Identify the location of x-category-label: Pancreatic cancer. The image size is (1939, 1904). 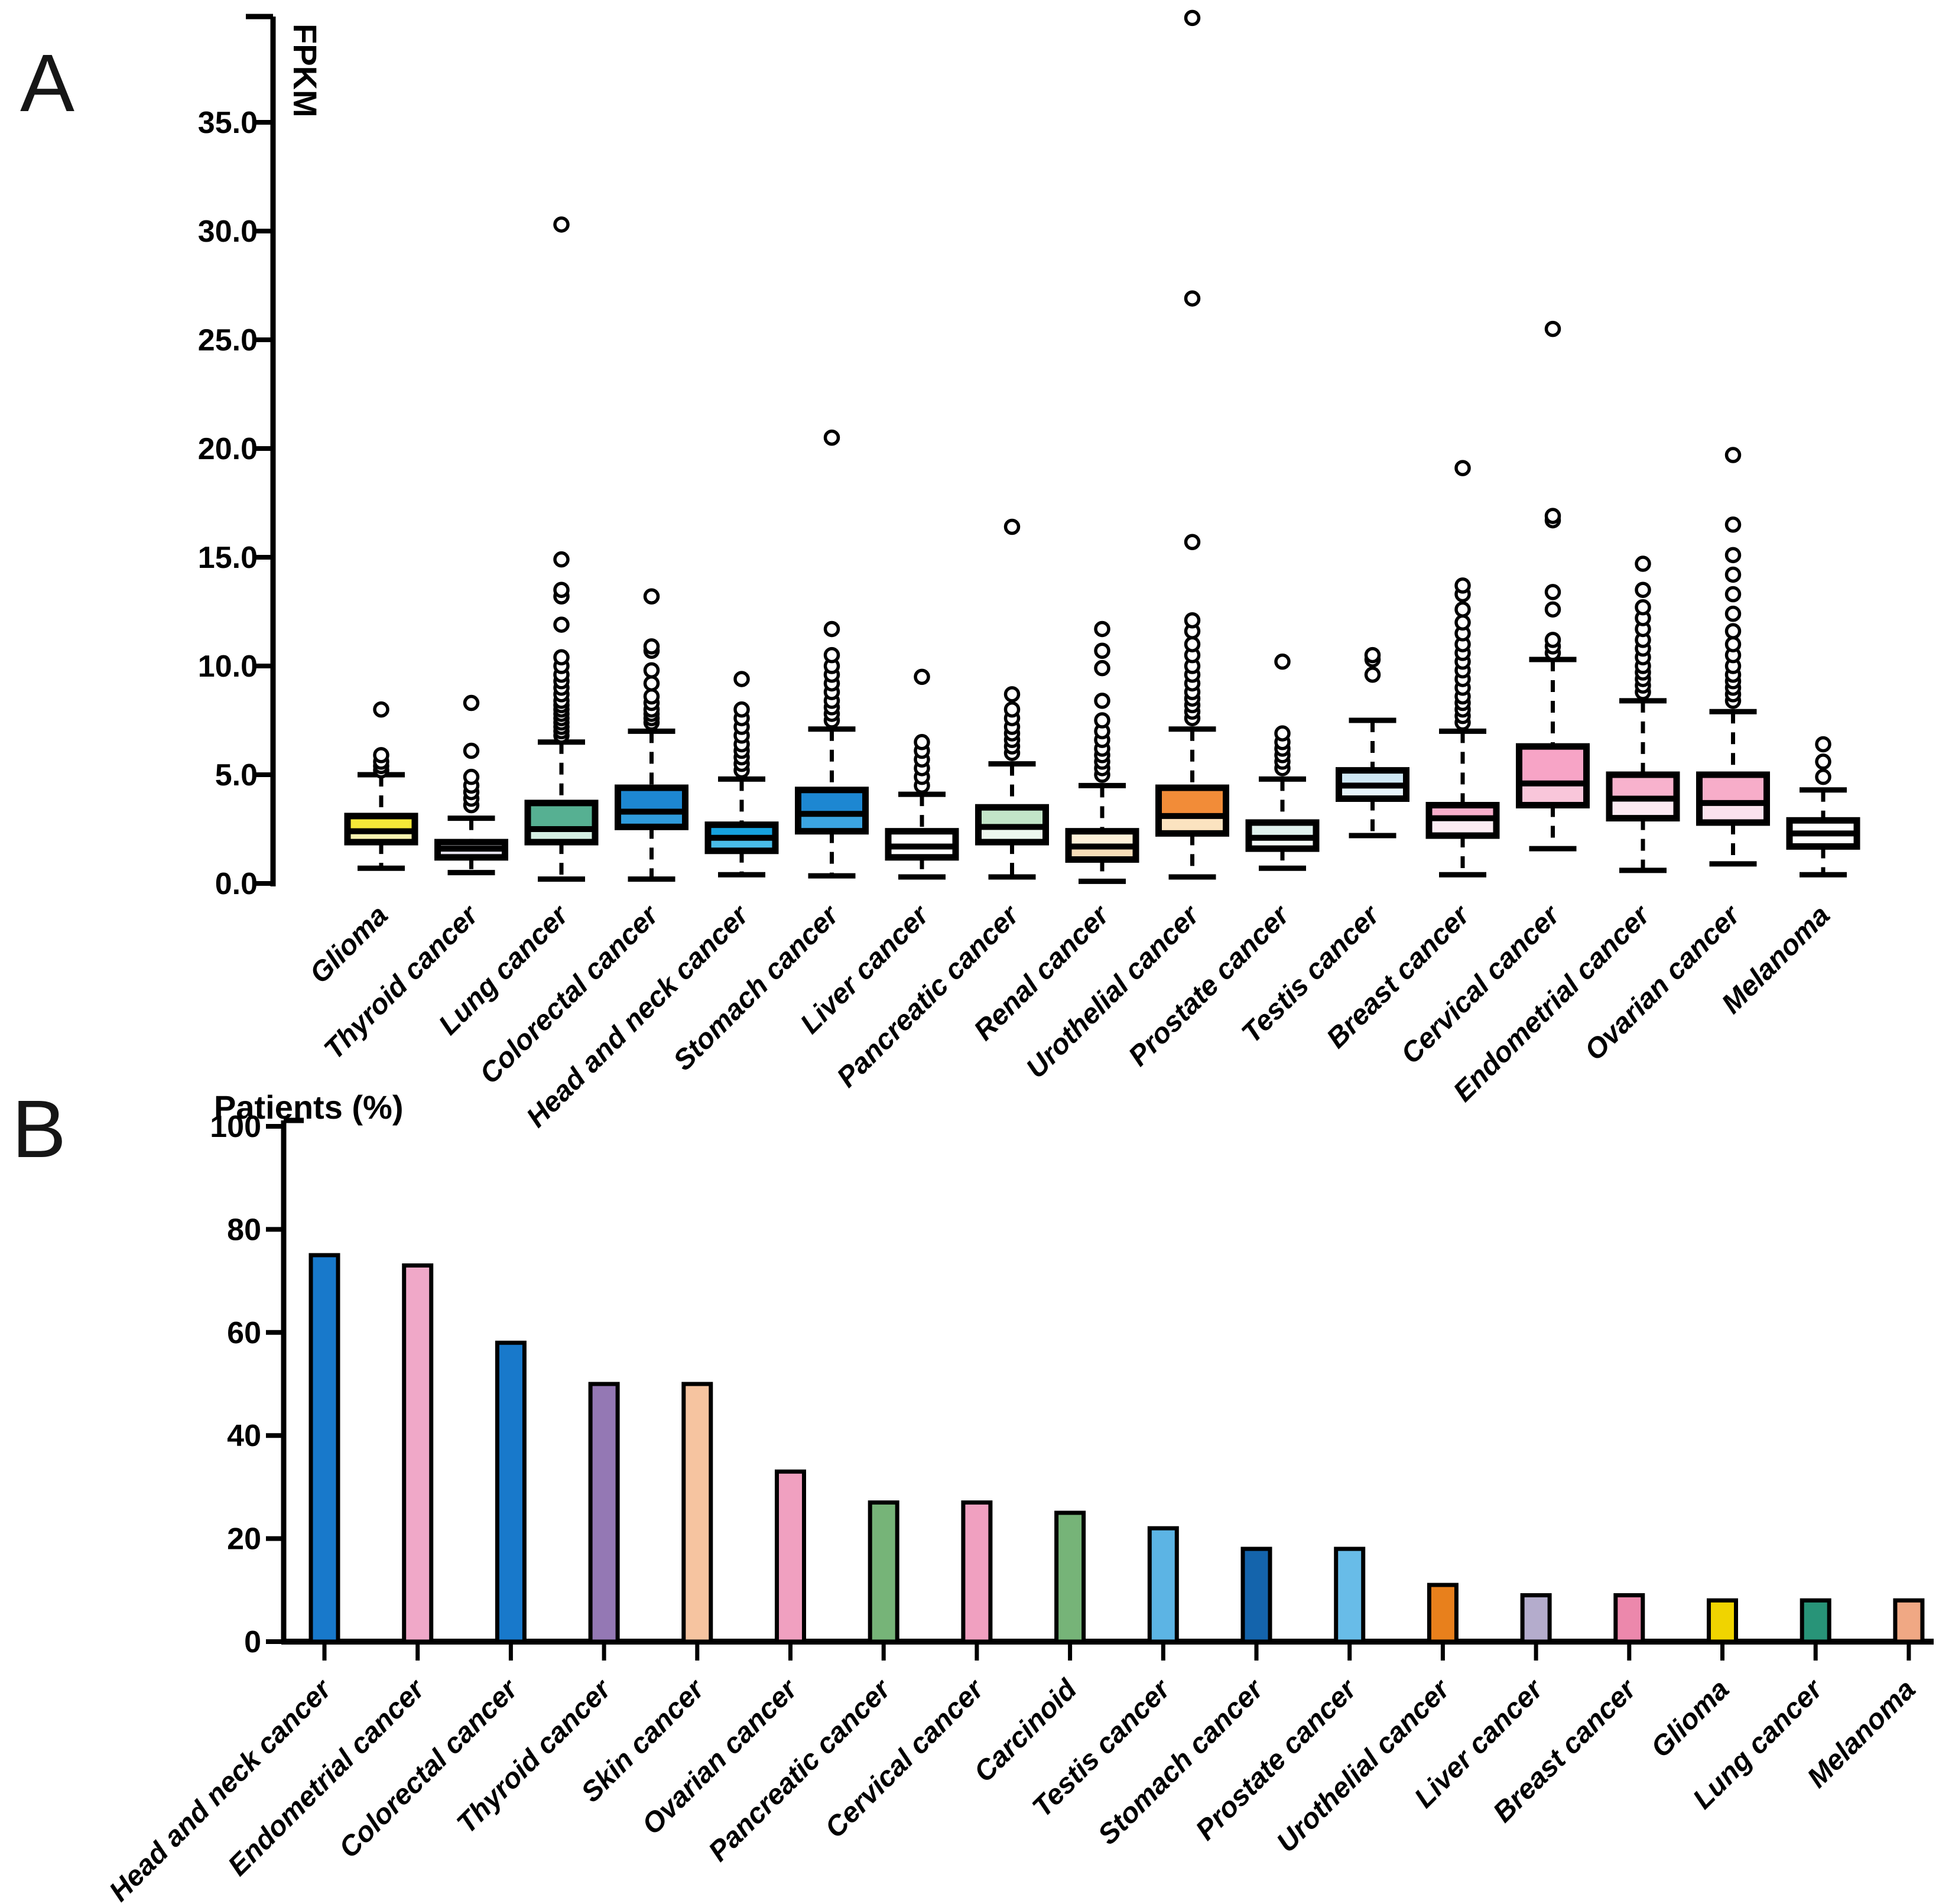
(800, 1770).